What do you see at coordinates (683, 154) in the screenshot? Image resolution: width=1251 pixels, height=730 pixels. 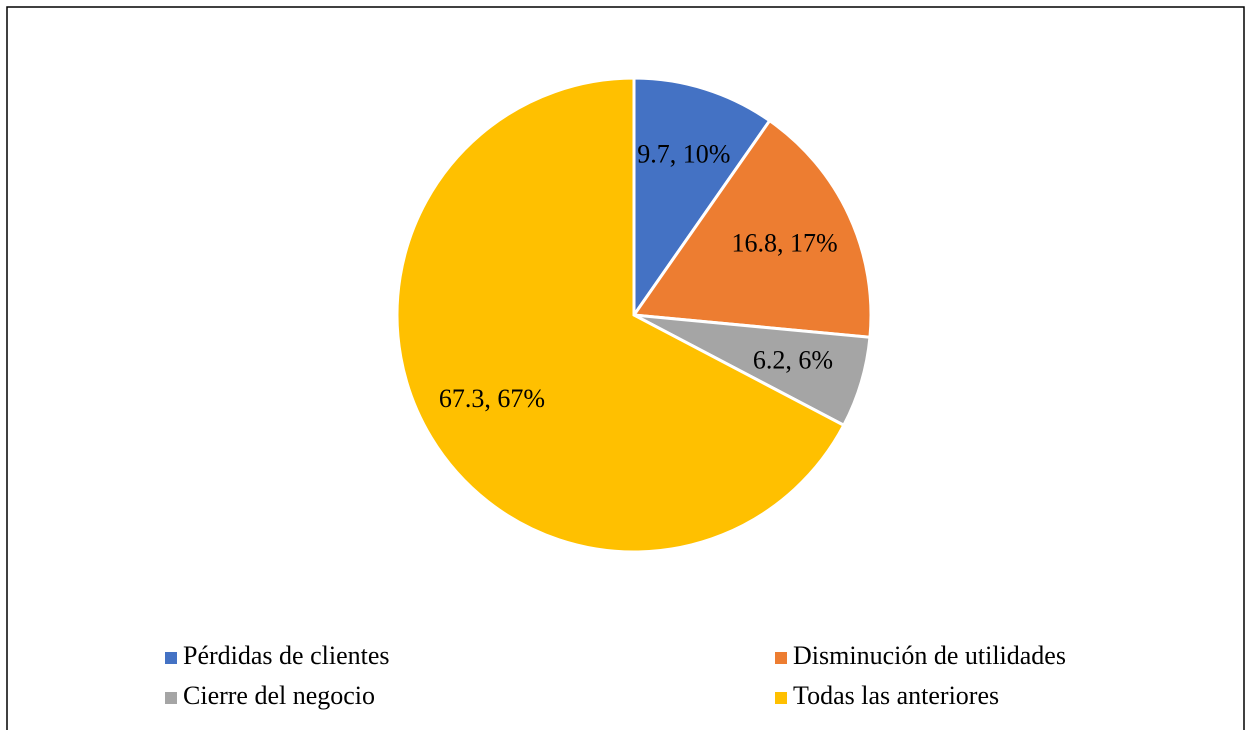 I see `data-label: 9.7, 10%` at bounding box center [683, 154].